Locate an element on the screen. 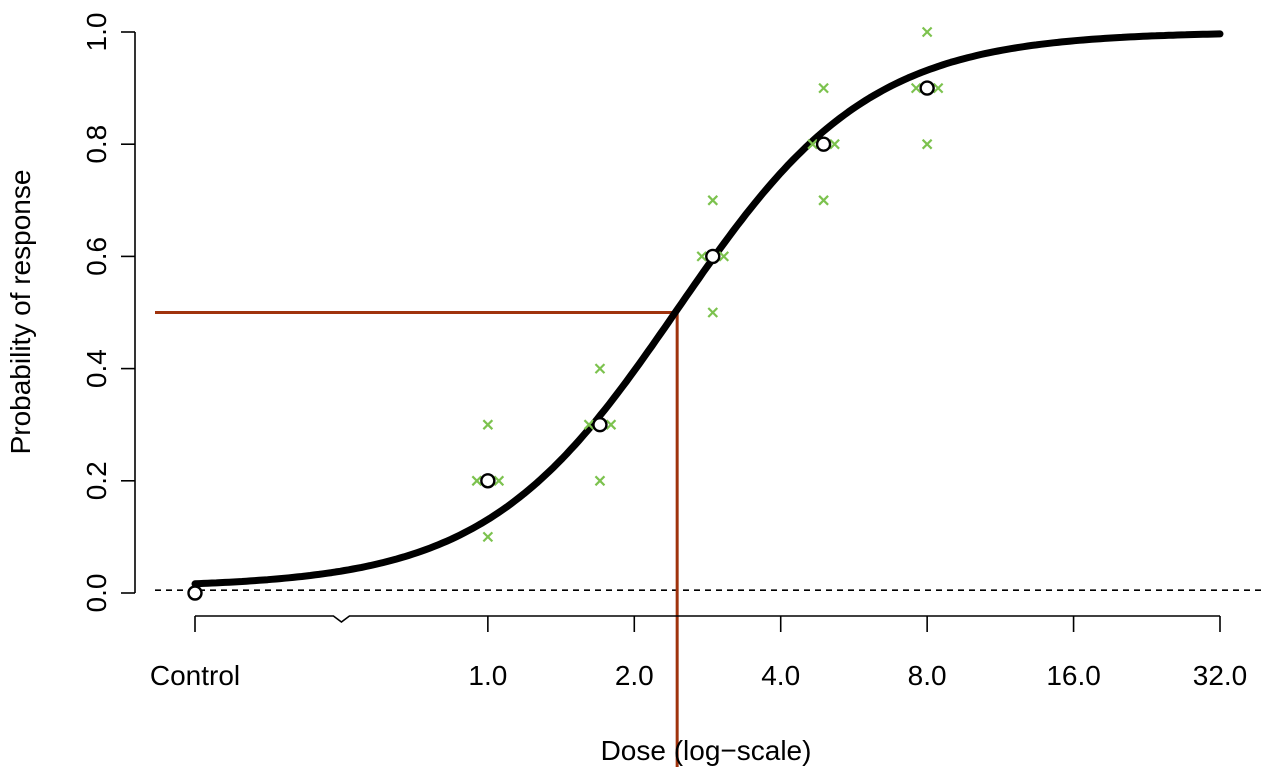 Image resolution: width=1267 pixels, height=767 pixels. x-tick-label: 16.0 is located at coordinates (1073, 675).